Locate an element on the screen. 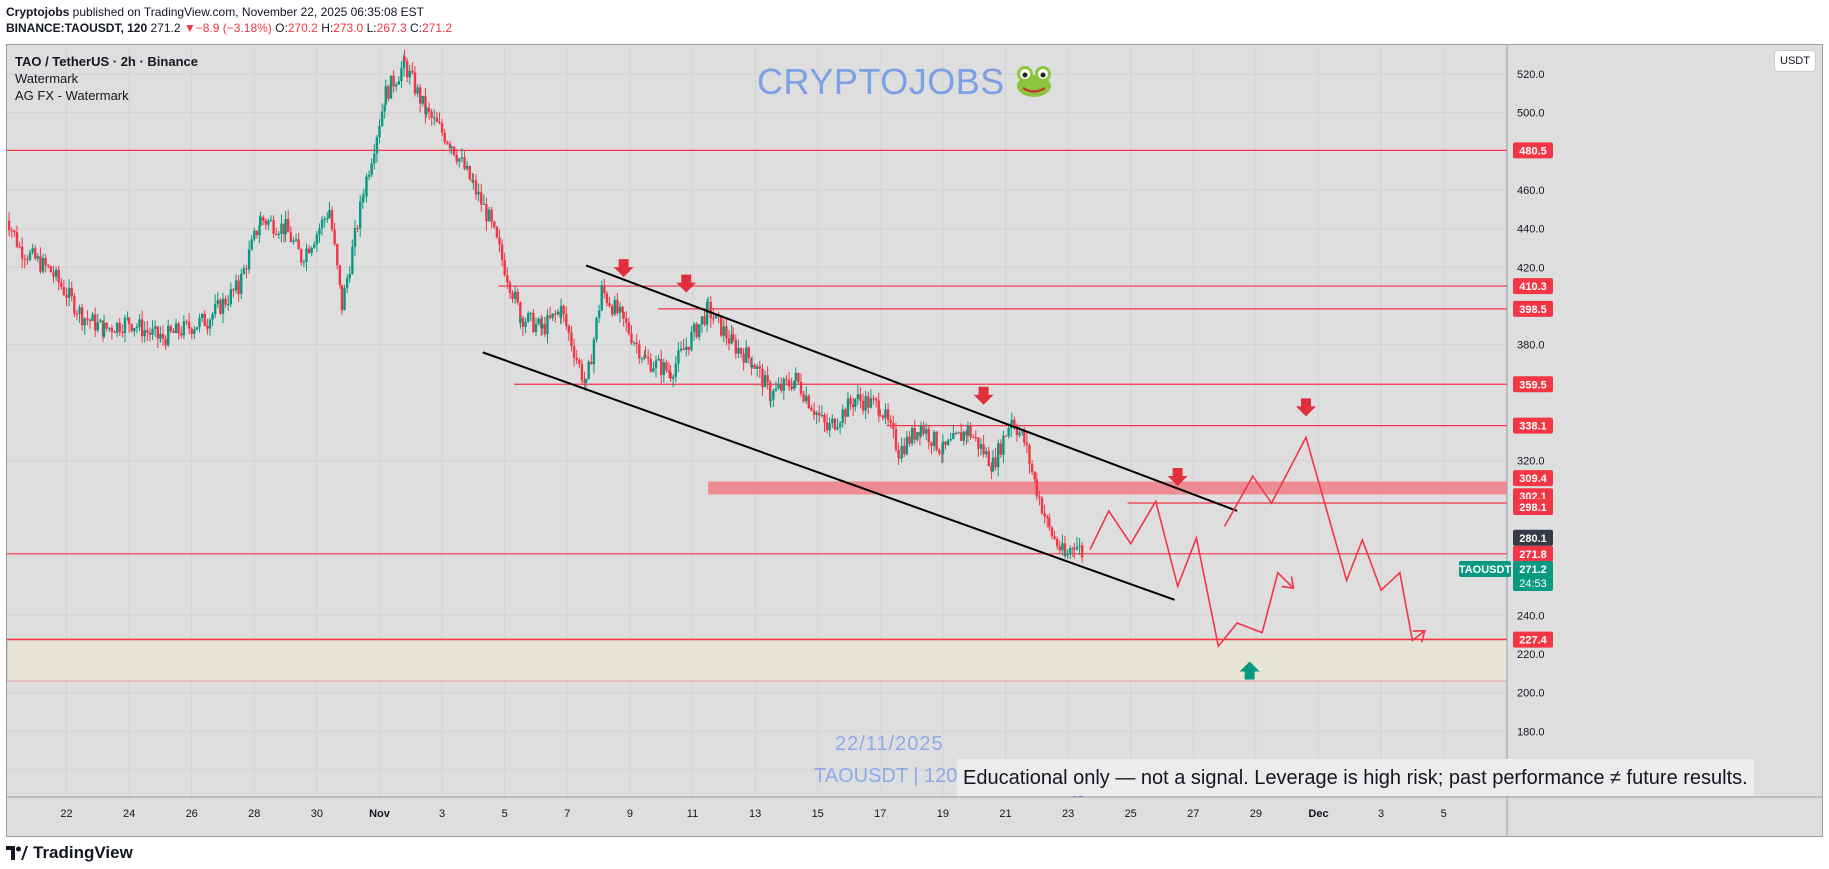 The height and width of the screenshot is (869, 1829). legend-indicator-2: AG FX - Watermark is located at coordinates (72, 95).